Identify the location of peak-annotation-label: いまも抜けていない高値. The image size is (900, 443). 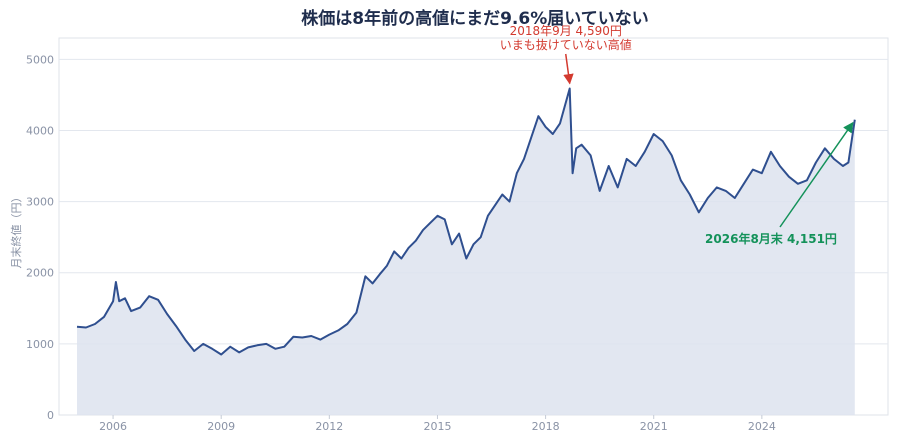
(566, 44).